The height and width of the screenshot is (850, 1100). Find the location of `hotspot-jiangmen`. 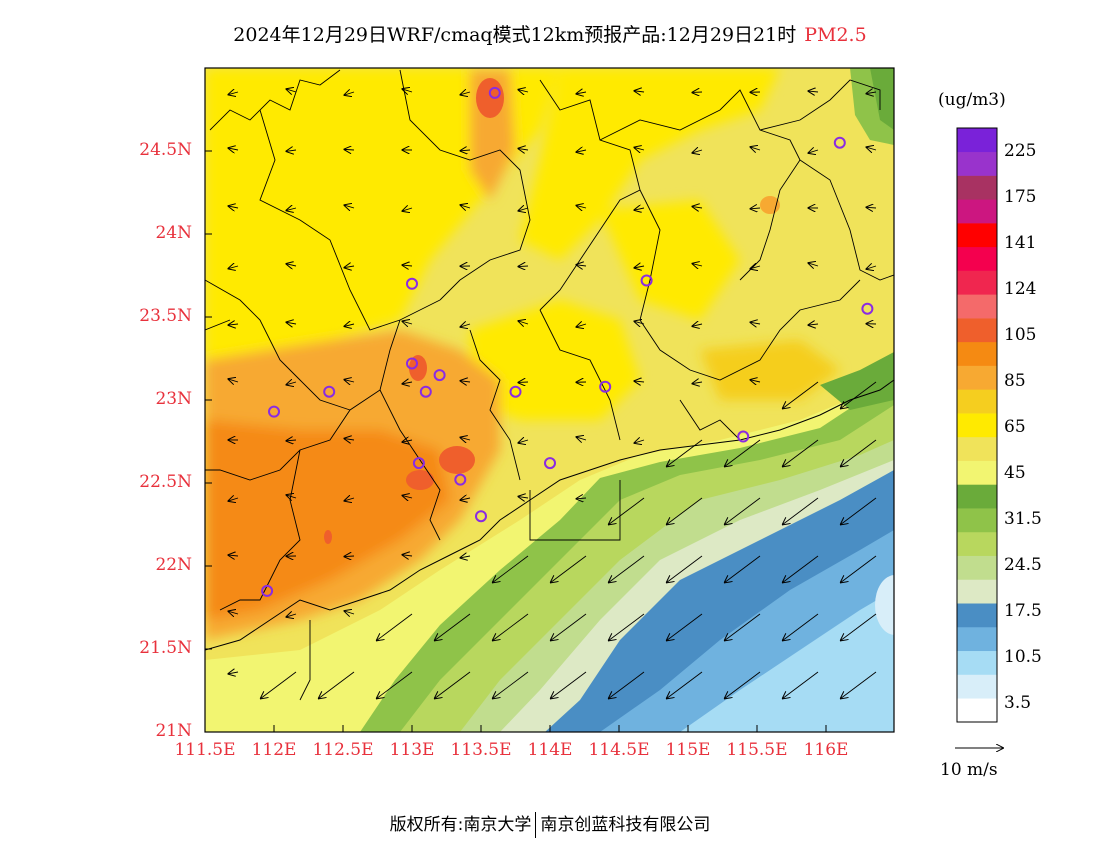

hotspot-jiangmen is located at coordinates (420, 480).